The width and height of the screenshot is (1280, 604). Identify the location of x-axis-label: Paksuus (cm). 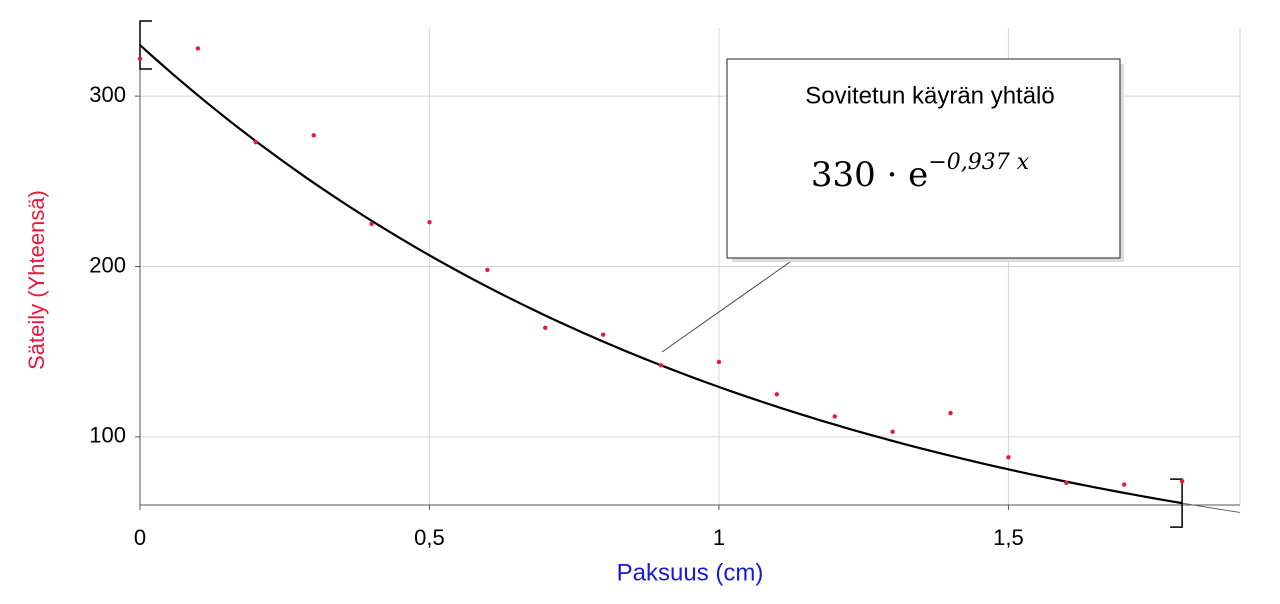
(690, 572).